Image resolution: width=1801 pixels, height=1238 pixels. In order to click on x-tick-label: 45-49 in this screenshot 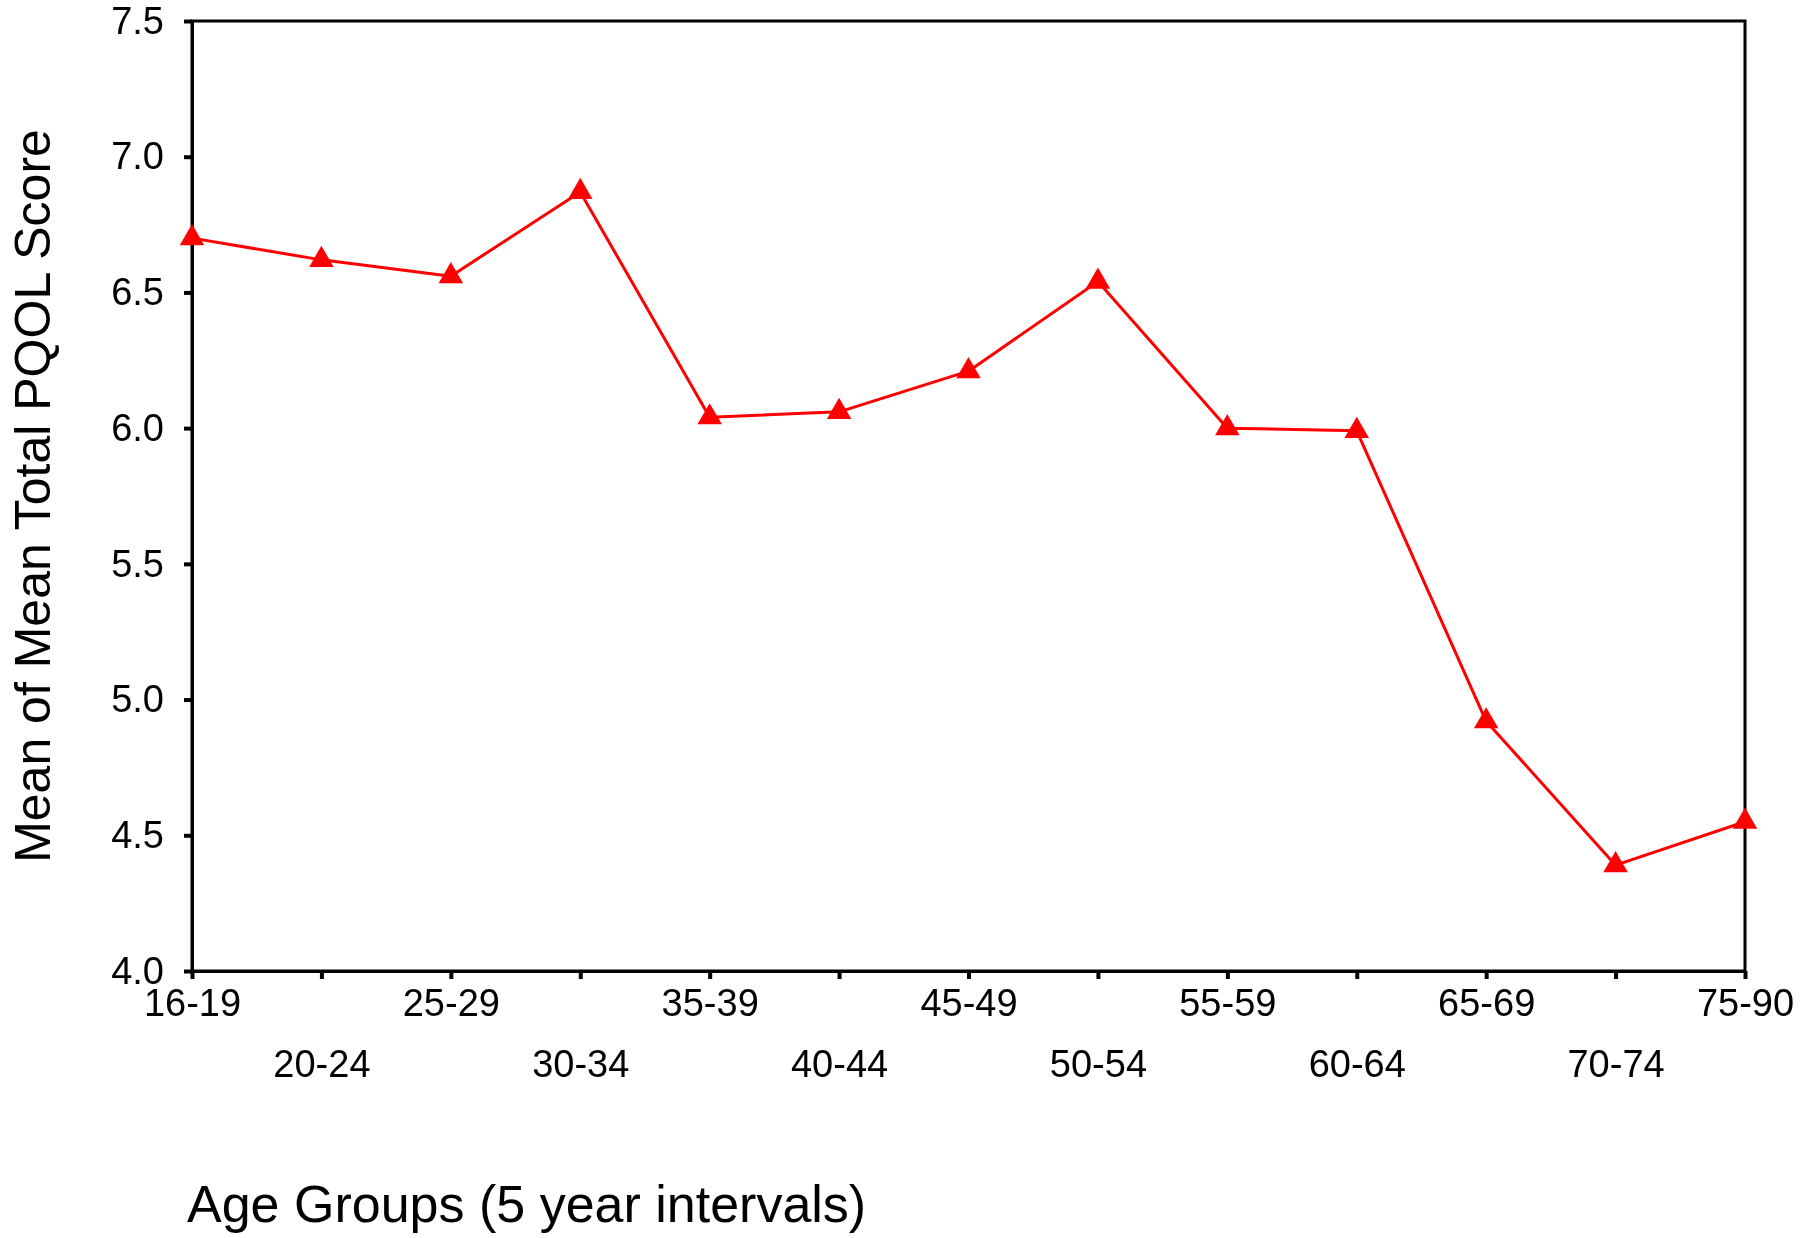, I will do `click(969, 1003)`.